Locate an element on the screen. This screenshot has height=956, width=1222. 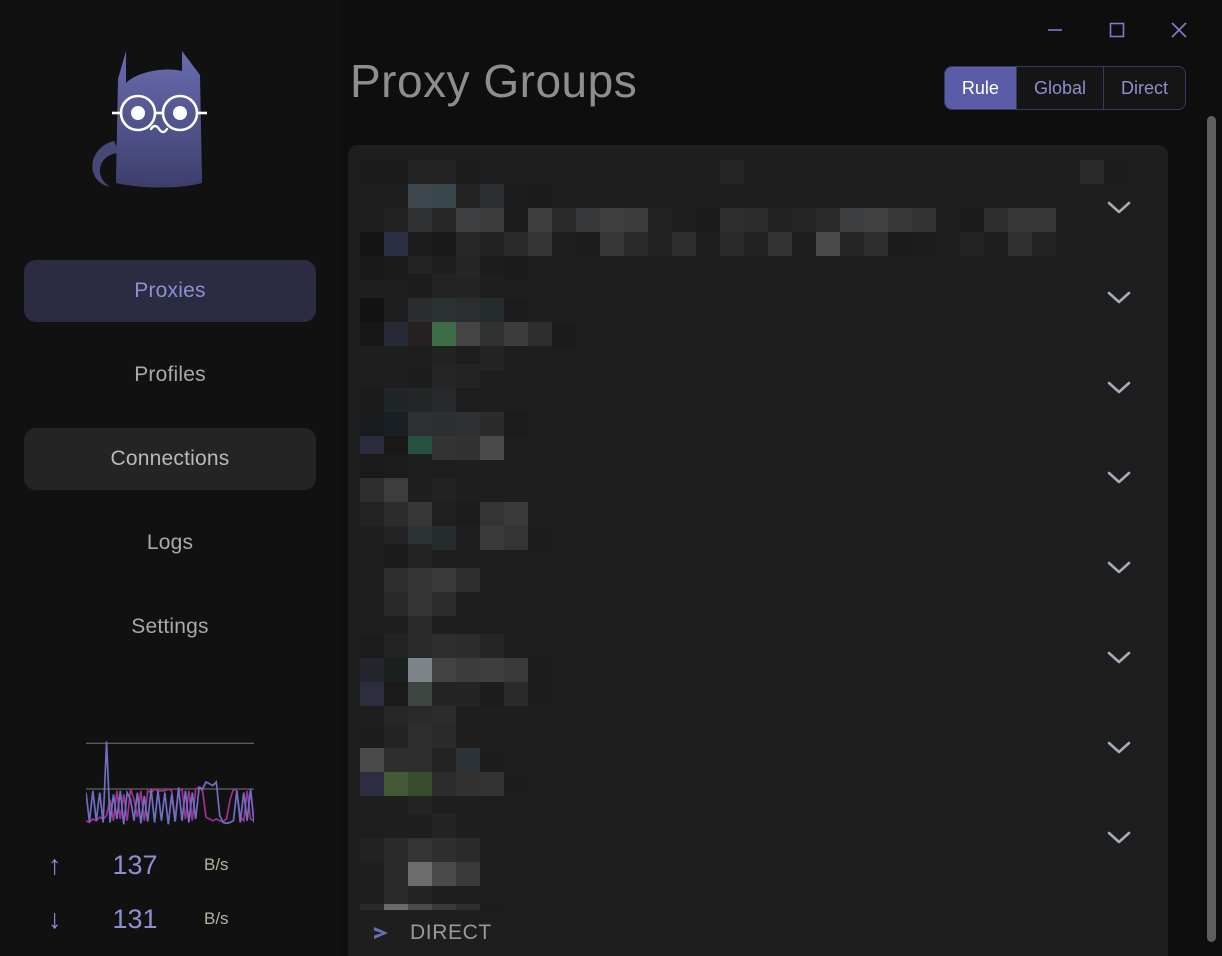
mode-label: Global is located at coordinates (1059, 87).